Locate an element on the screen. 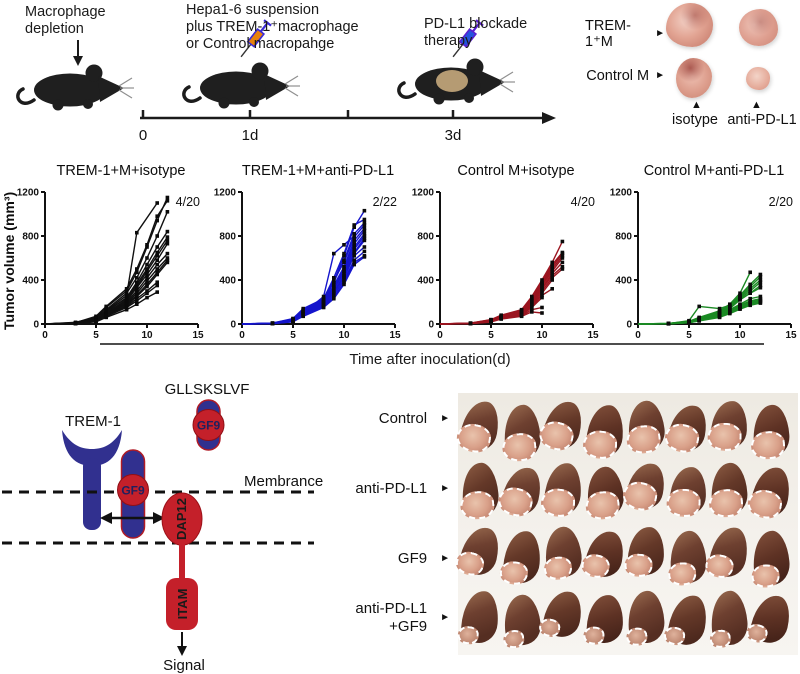 The height and width of the screenshot is (674, 800). svg-text: 2/22 is located at coordinates (385, 202).